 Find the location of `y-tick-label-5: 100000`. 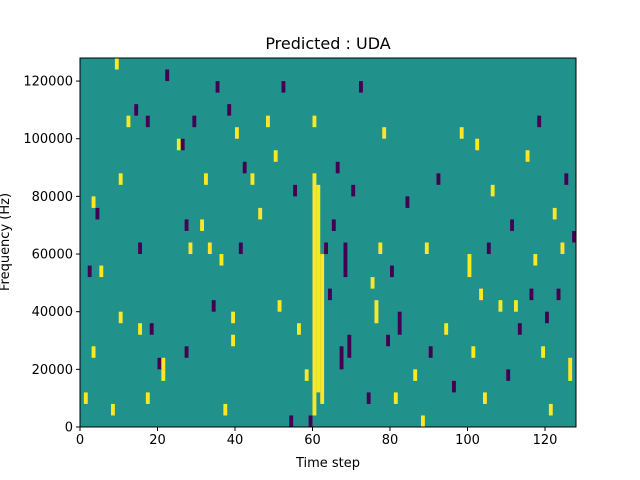

y-tick-label-5: 100000 is located at coordinates (48, 139).